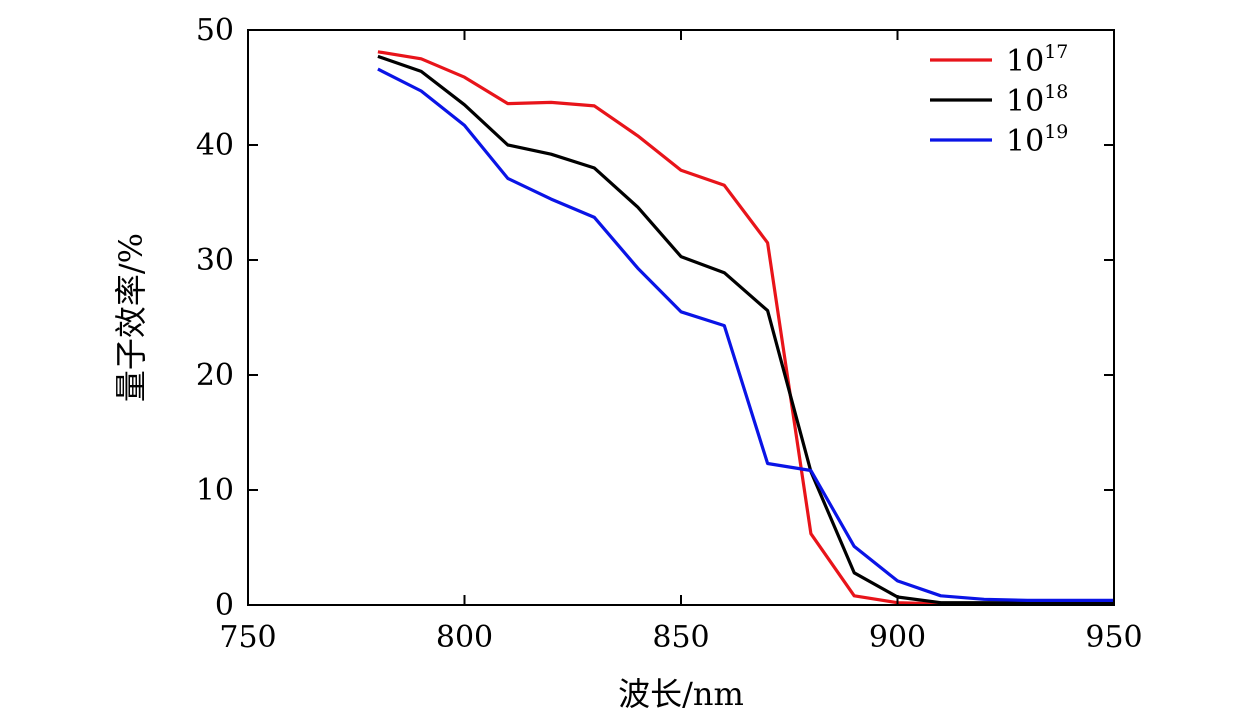  I want to click on legend-label-2: 1018, so click(1037, 100).